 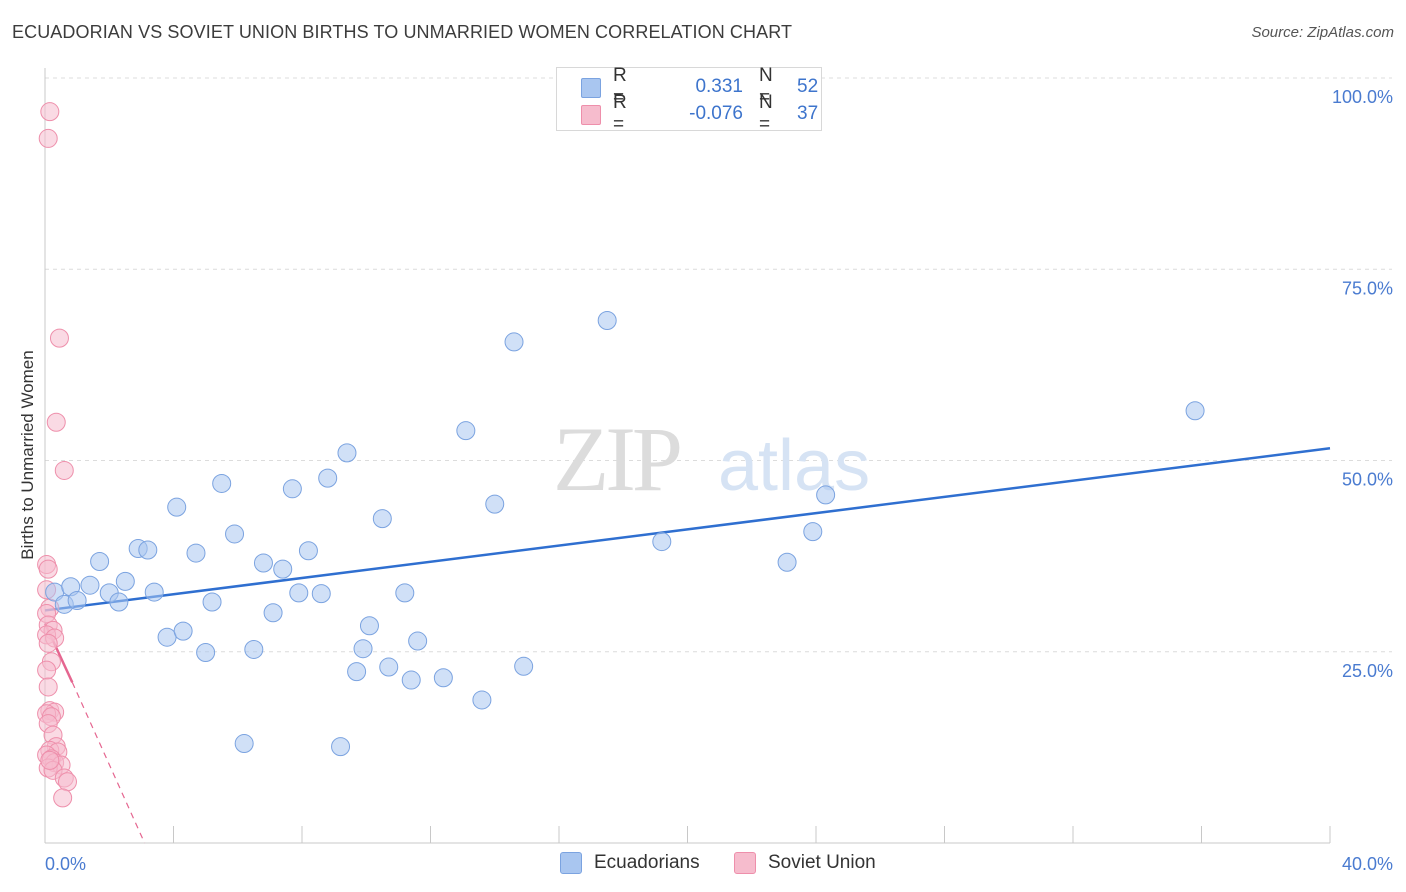 What do you see at coordinates (808, 113) in the screenshot?
I see `legend-n-value: 37` at bounding box center [808, 113].